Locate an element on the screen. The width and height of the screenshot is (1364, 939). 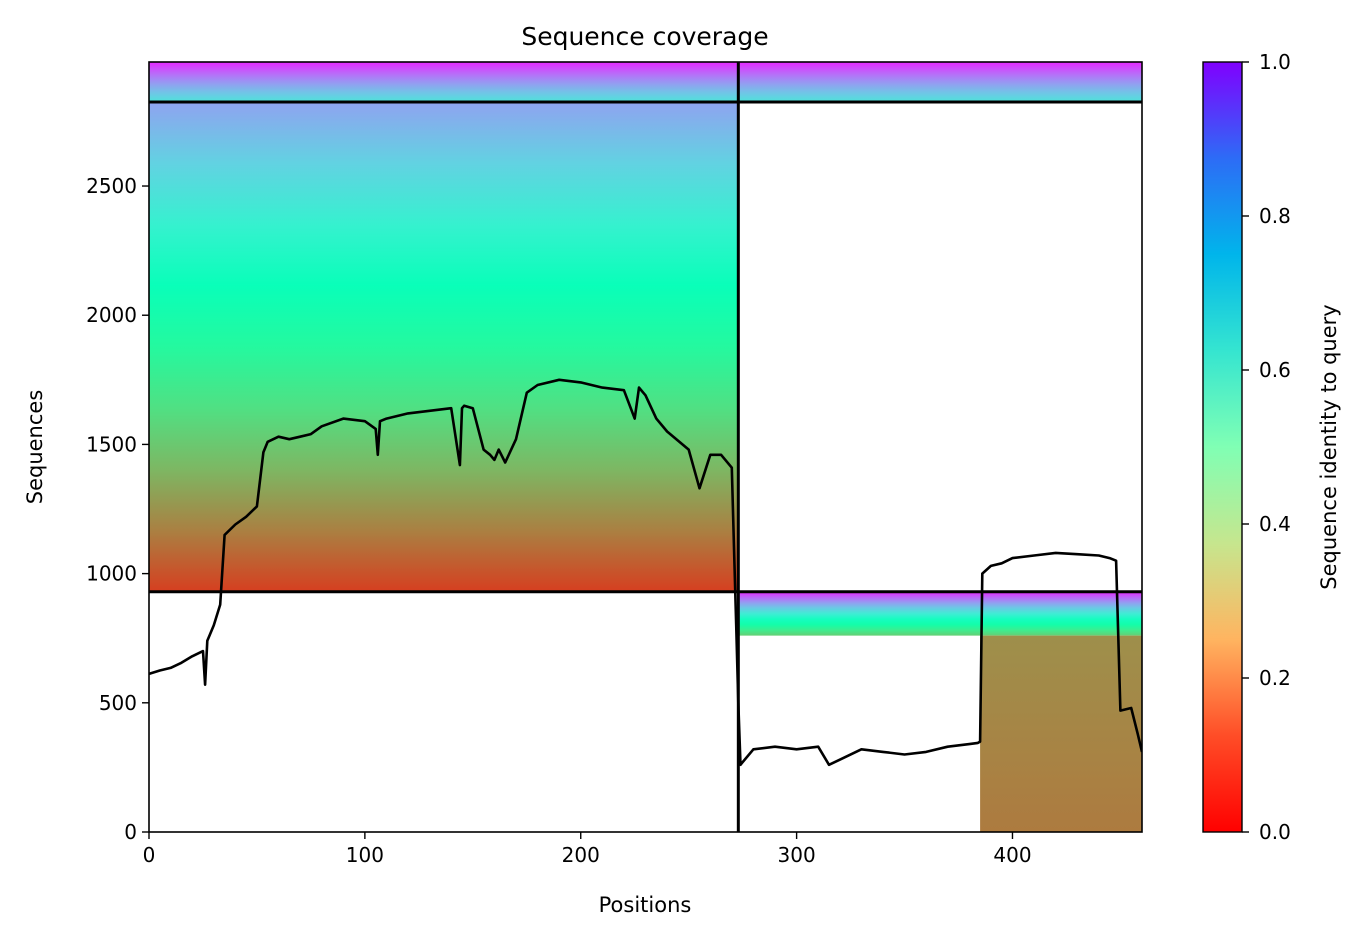
y-tick-label: 500 is located at coordinates (118, 703).